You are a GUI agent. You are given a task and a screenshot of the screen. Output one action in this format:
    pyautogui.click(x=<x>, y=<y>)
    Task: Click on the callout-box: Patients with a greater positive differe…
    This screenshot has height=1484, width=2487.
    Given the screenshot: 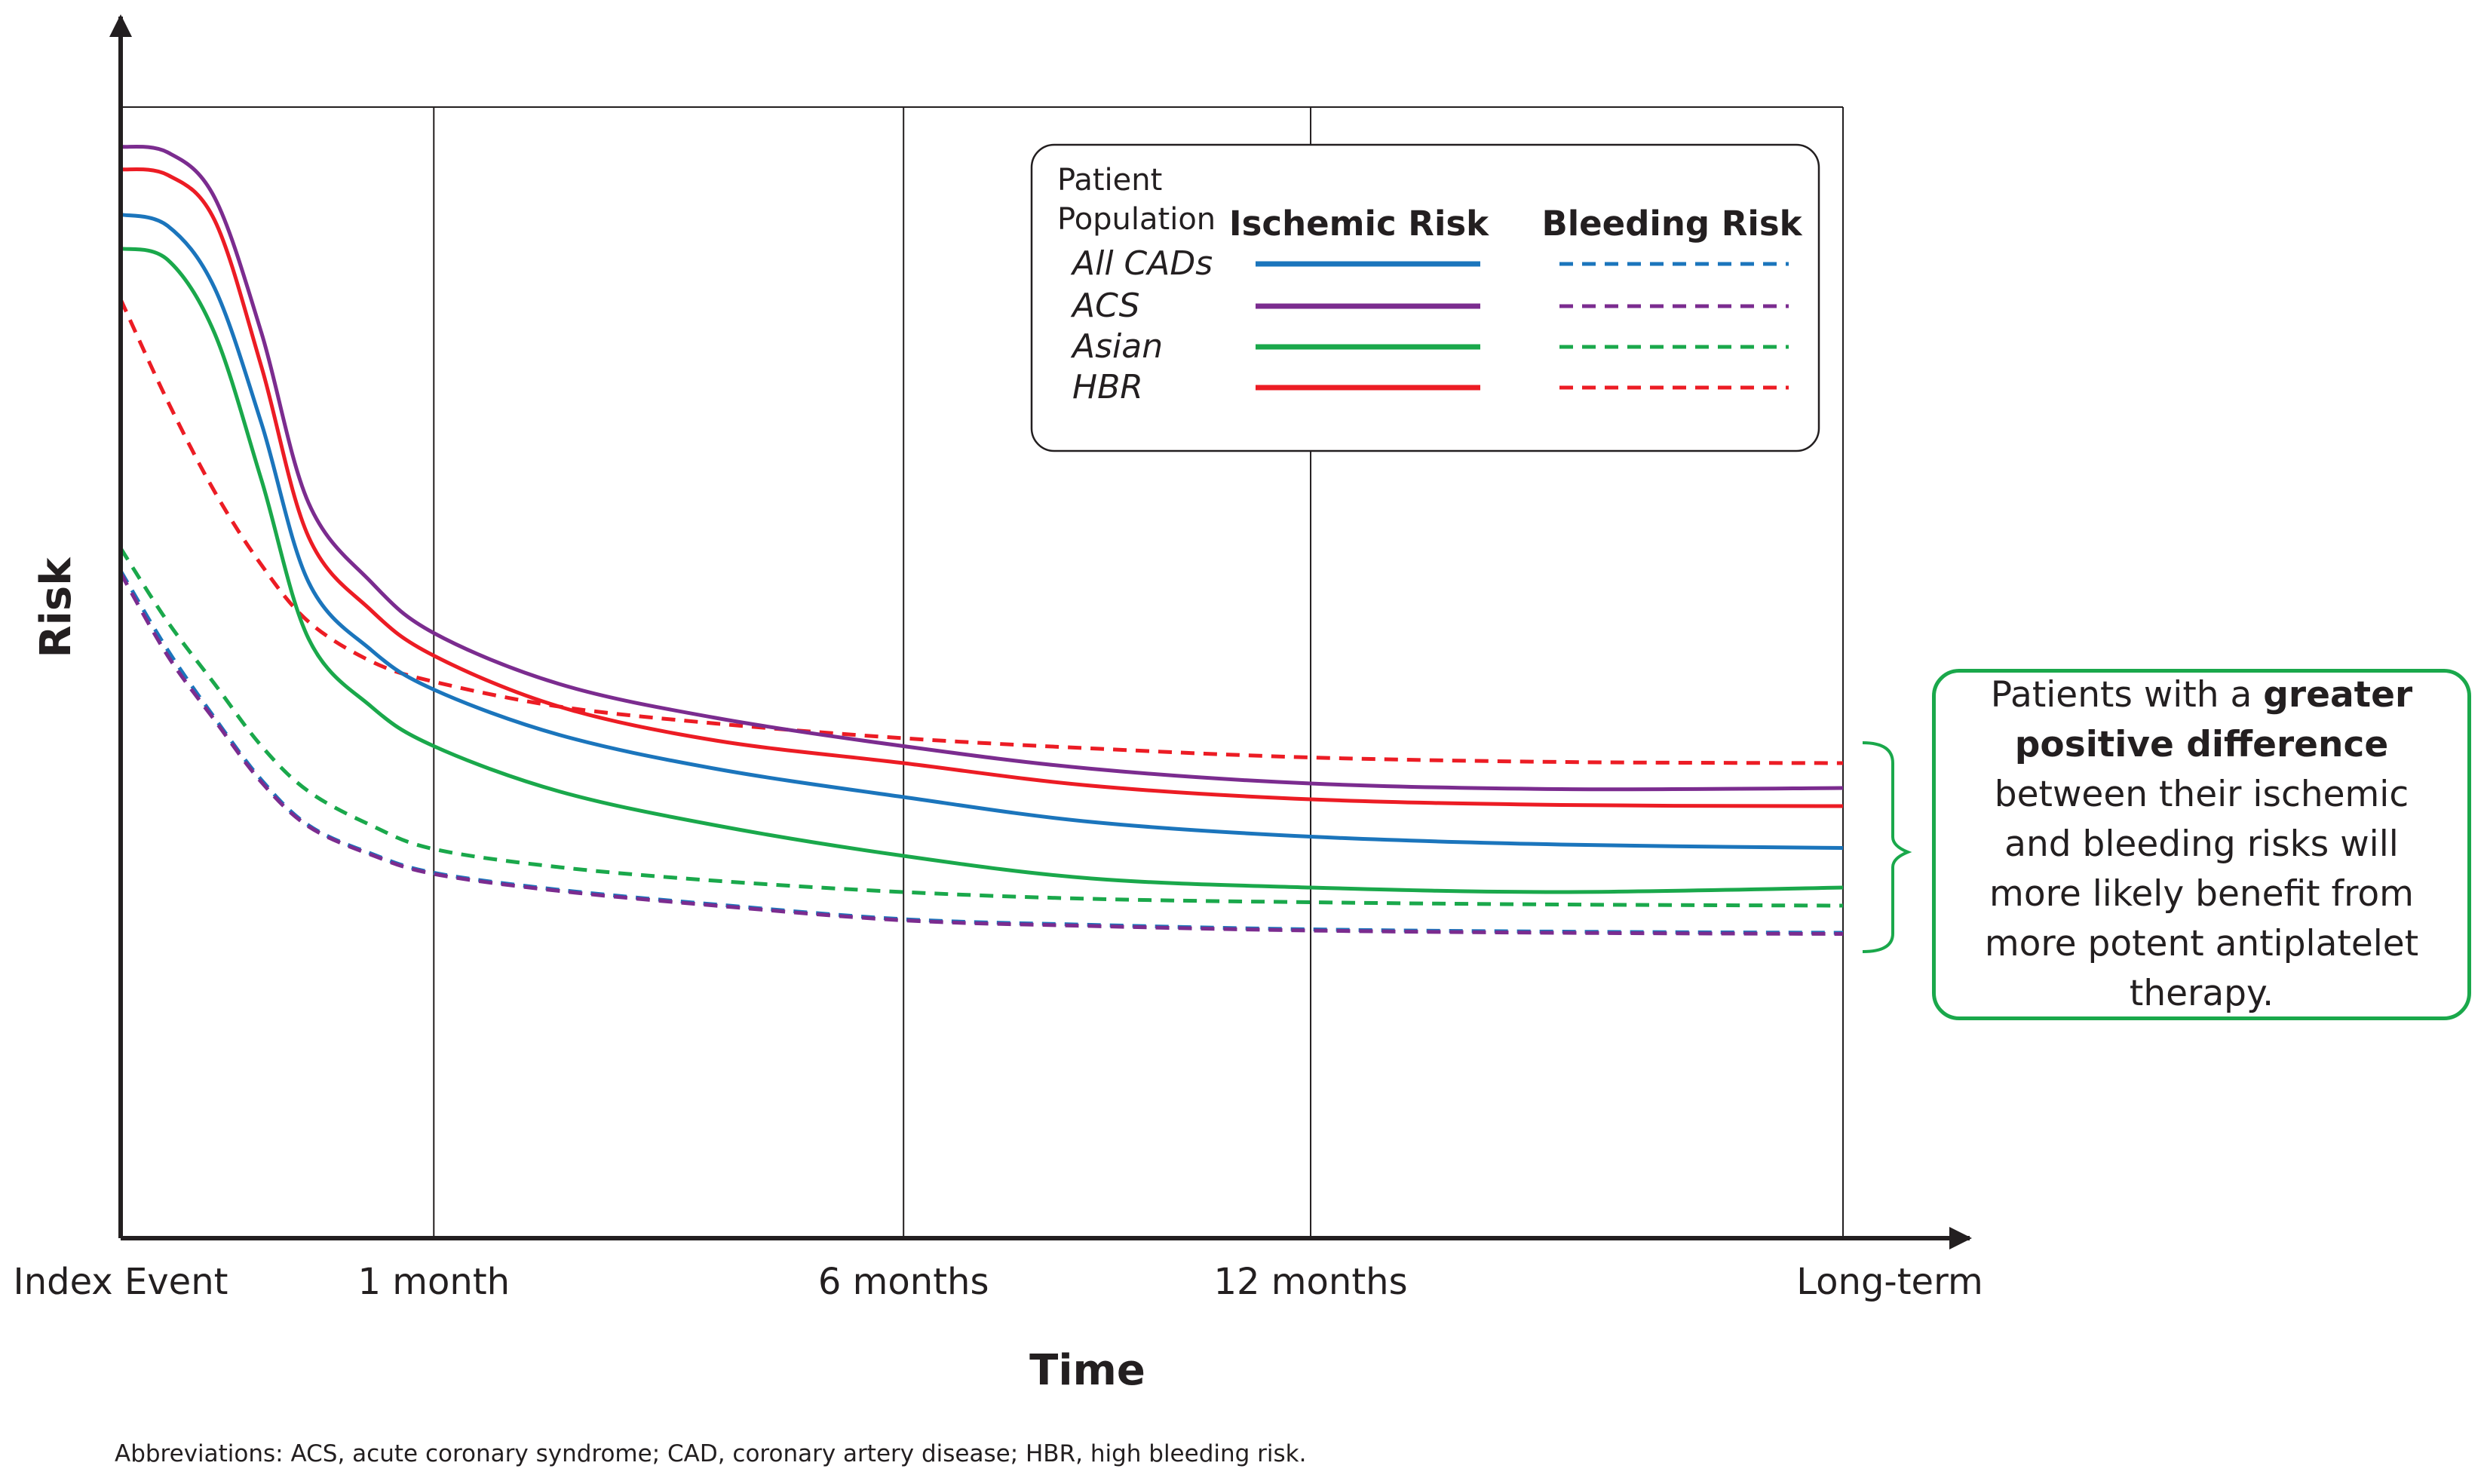 What is the action you would take?
    pyautogui.click(x=2201, y=844)
    